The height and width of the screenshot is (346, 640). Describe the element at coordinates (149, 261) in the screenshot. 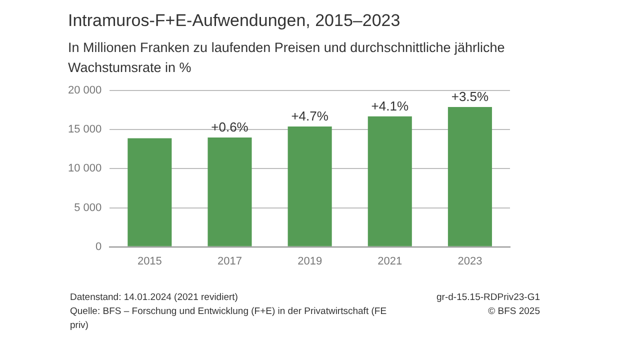

I see `x-tick-label: 2015` at that location.